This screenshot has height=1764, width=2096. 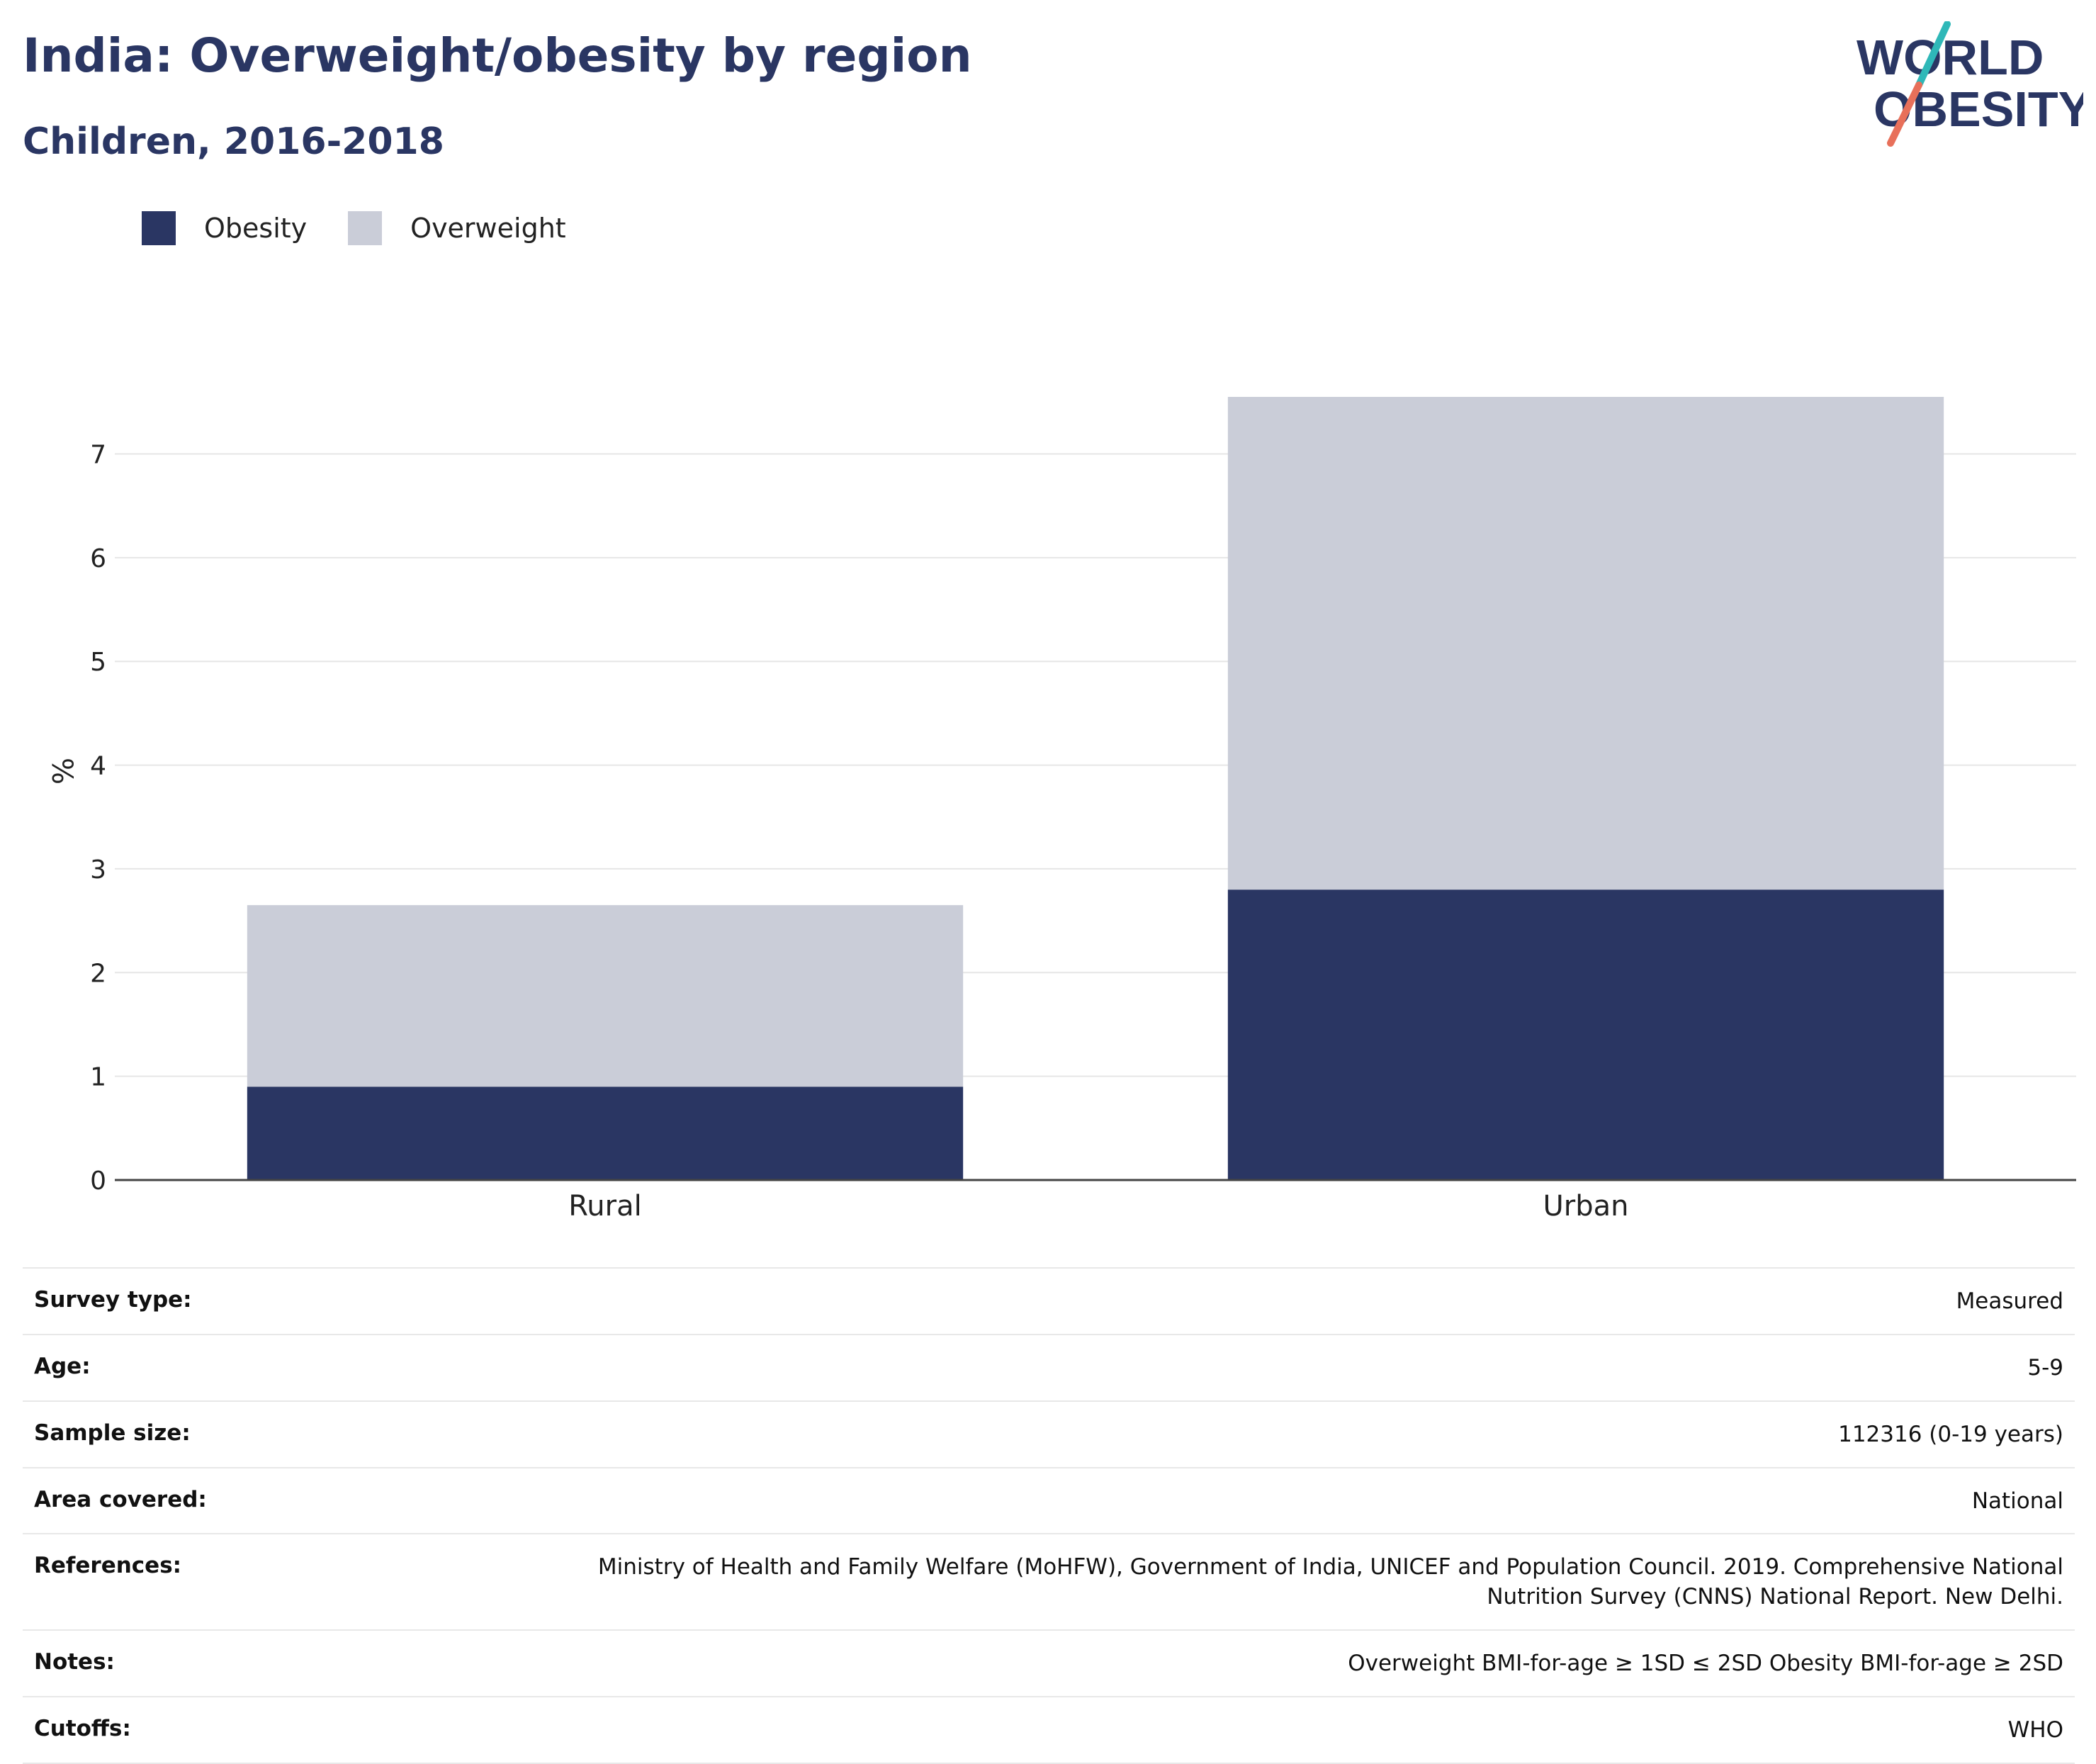 I want to click on y-tick-label: 4, so click(x=98, y=766).